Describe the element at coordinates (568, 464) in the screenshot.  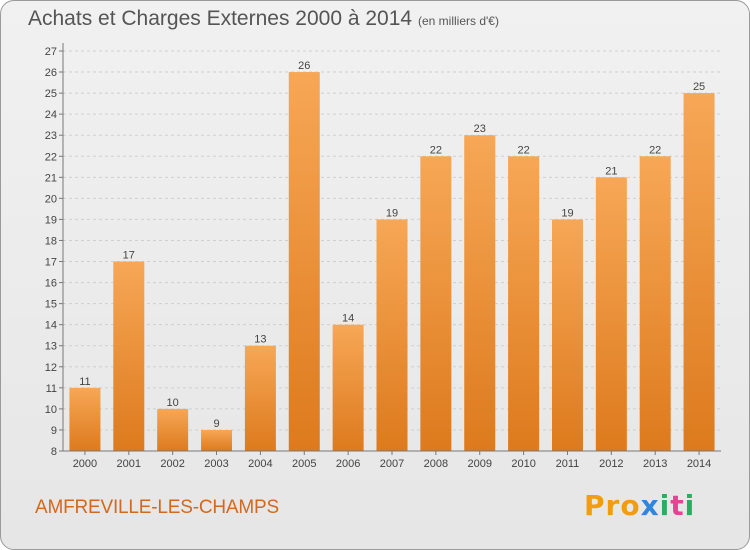
I see `x-tick-label: 2011` at that location.